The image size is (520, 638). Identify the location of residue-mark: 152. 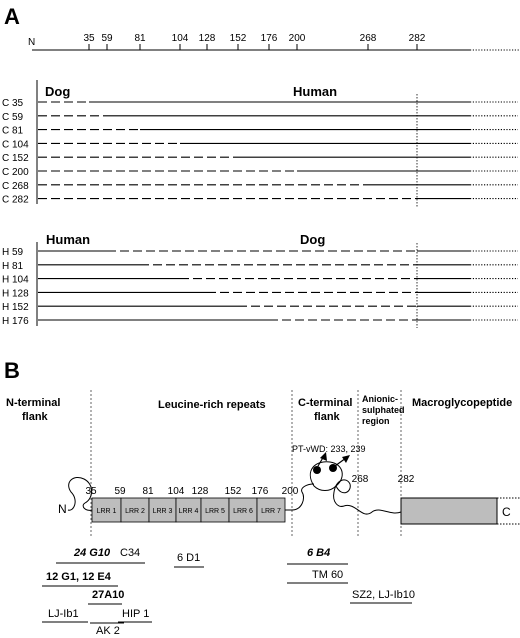
(233, 491).